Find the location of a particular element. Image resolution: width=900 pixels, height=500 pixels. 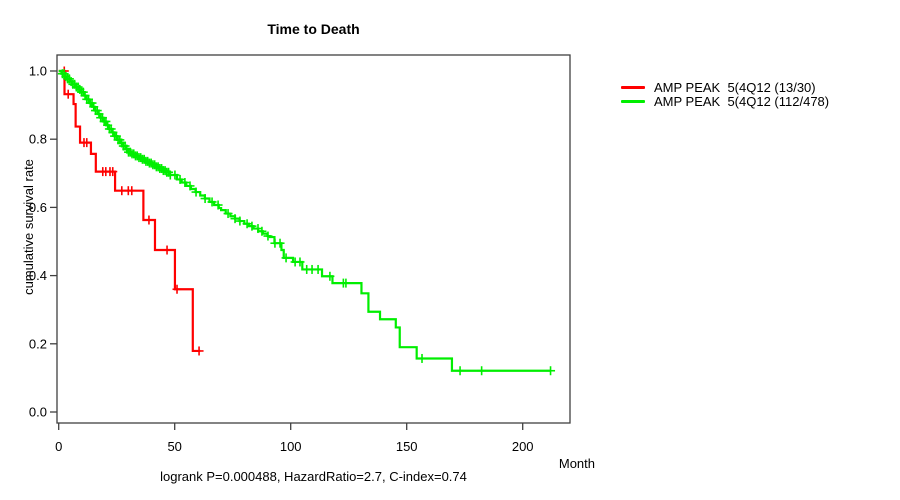

survival-curve-red is located at coordinates (129, 211).